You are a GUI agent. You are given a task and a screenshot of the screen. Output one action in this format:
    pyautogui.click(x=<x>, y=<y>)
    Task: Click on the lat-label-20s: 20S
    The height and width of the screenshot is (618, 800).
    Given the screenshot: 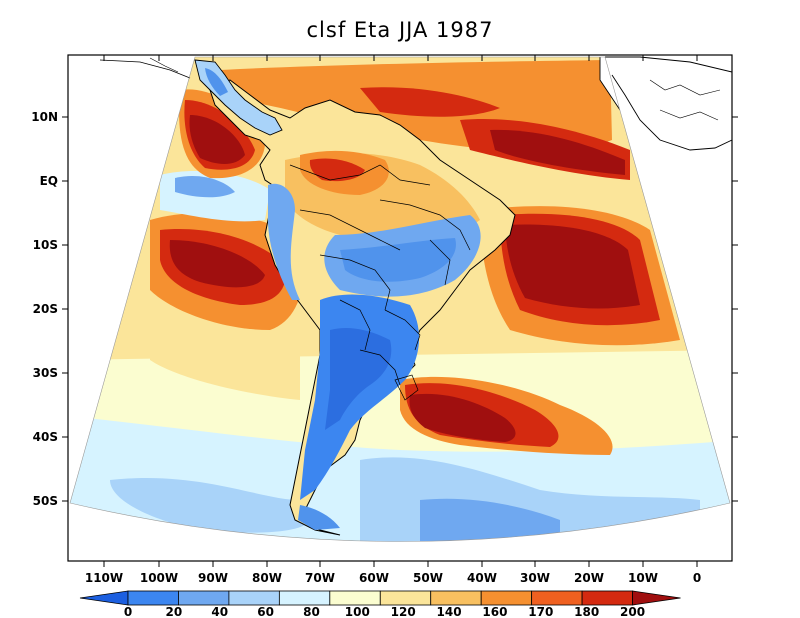 What is the action you would take?
    pyautogui.click(x=45, y=309)
    